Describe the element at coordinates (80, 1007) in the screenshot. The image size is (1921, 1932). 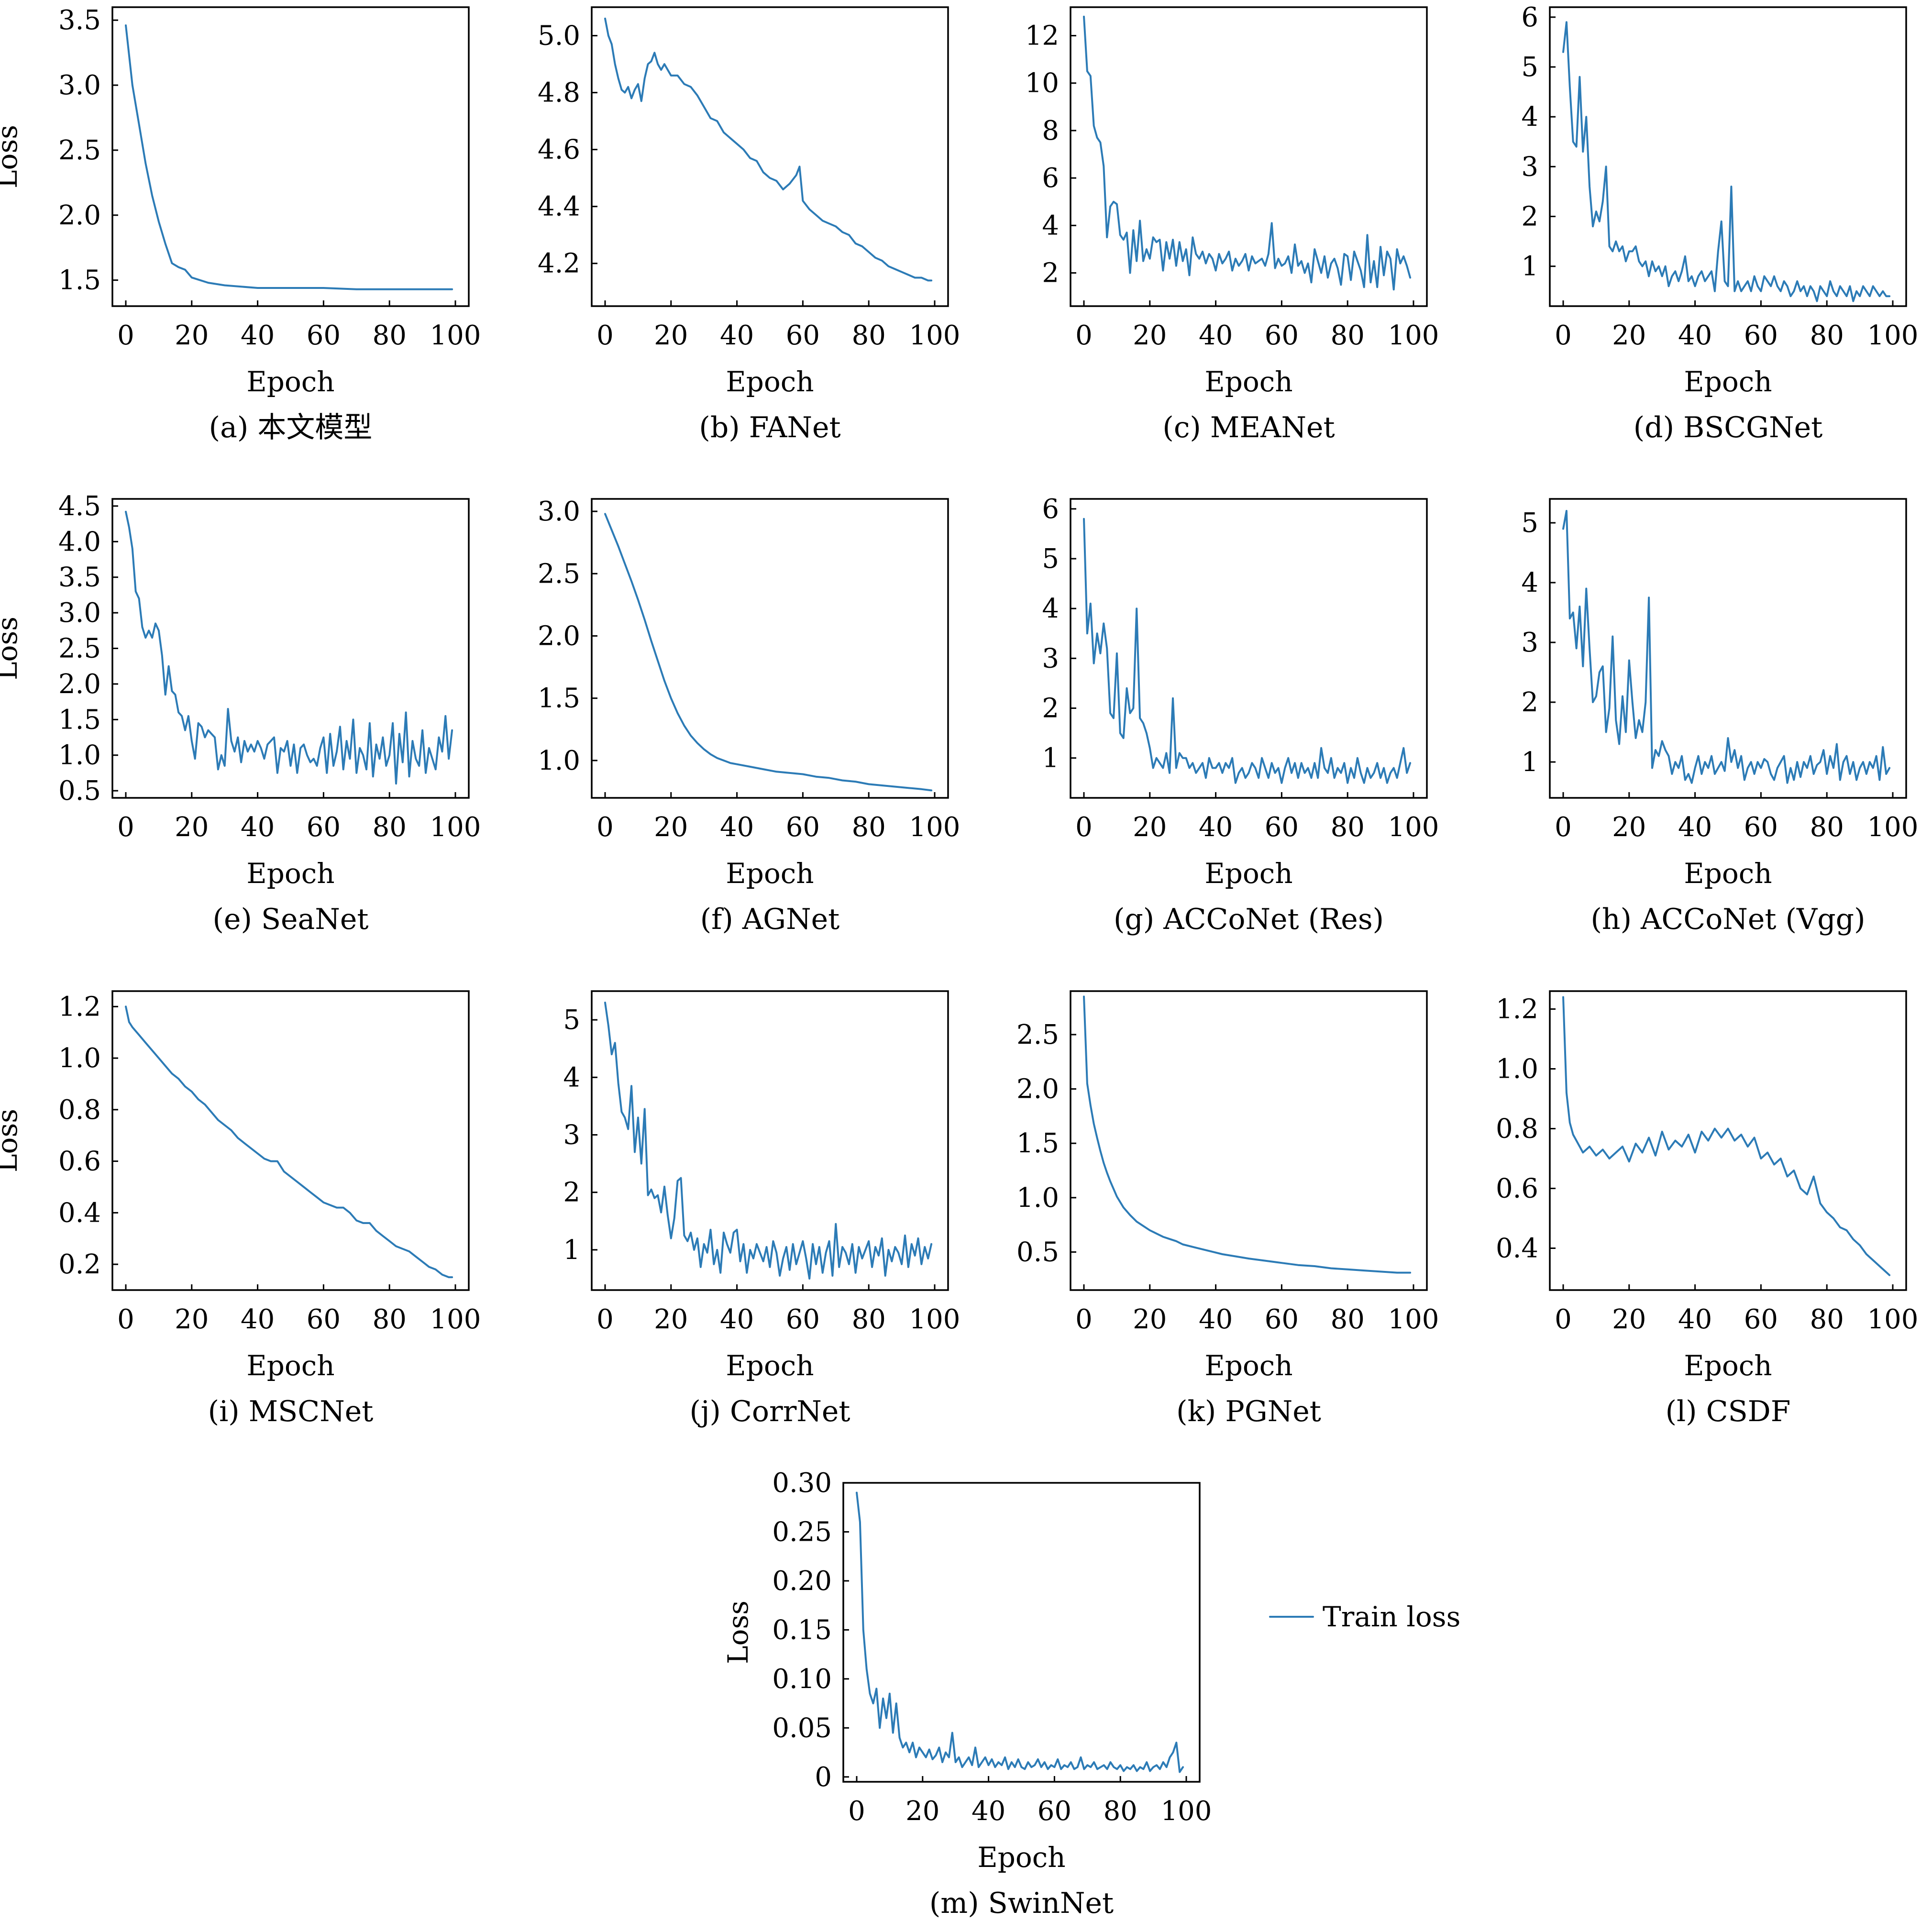
I see `y-tick-label: 1.2` at that location.